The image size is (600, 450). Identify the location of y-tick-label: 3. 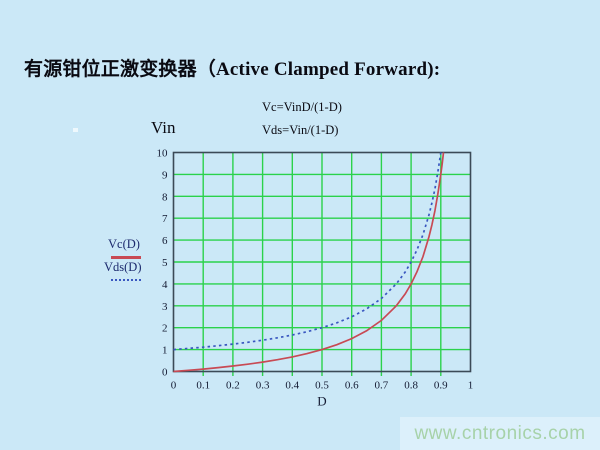
(165, 307).